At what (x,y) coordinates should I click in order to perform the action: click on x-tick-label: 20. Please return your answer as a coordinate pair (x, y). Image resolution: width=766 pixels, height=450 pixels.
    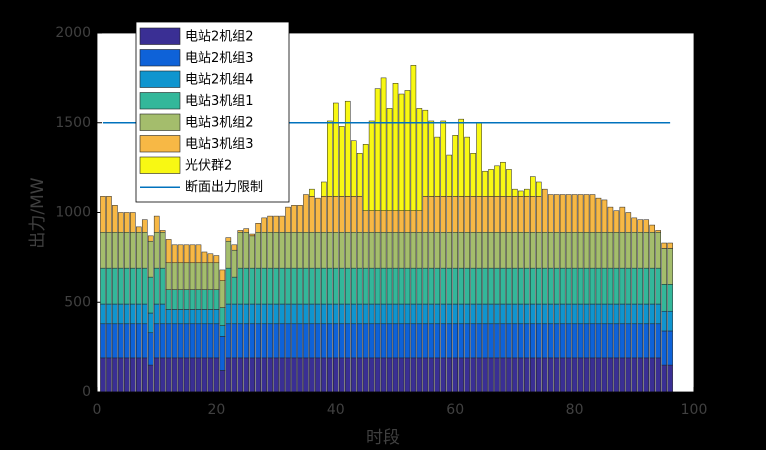
    Looking at the image, I should click on (216, 410).